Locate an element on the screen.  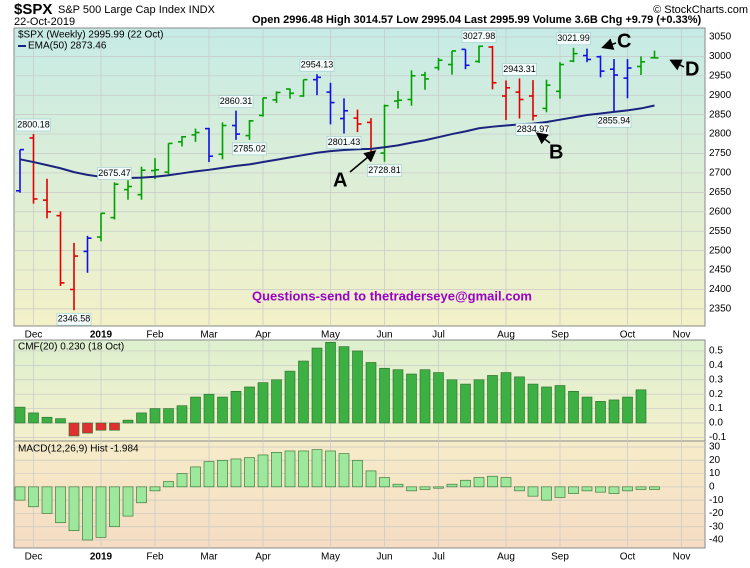
price-label: 2728.81 is located at coordinates (384, 170).